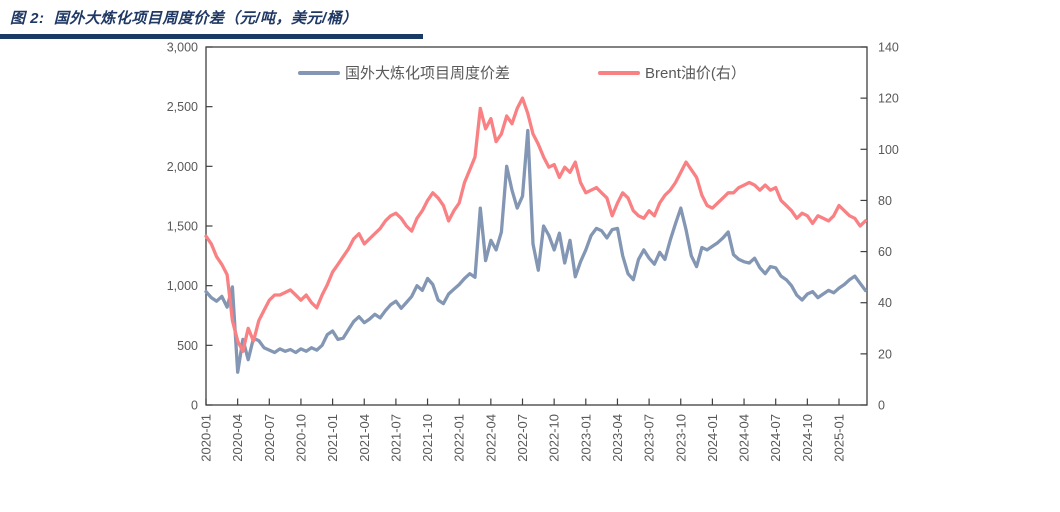 The width and height of the screenshot is (1060, 512). What do you see at coordinates (585, 438) in the screenshot?
I see `x-axis-tick-label: 2023-01` at bounding box center [585, 438].